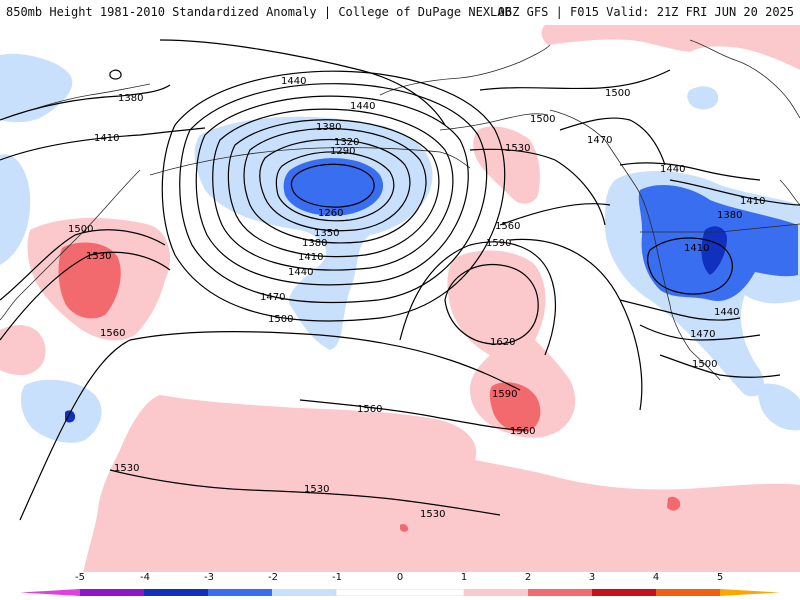 Image resolution: width=800 pixels, height=600 pixels. Describe the element at coordinates (789, 192) in the screenshot. I see `coast-east` at that location.